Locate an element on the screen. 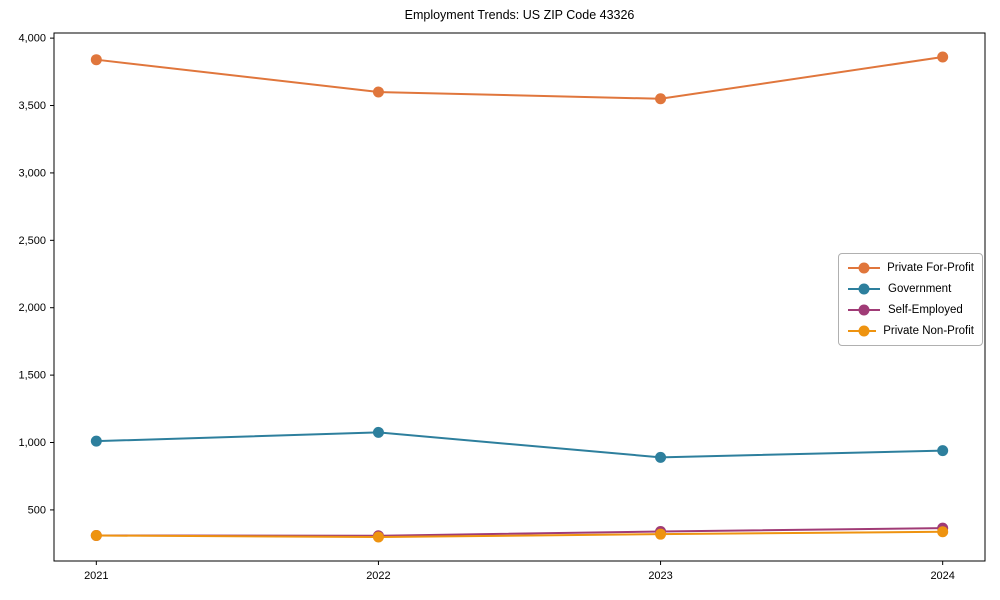  legend-item-label: Private Non-Profit is located at coordinates (928, 330).